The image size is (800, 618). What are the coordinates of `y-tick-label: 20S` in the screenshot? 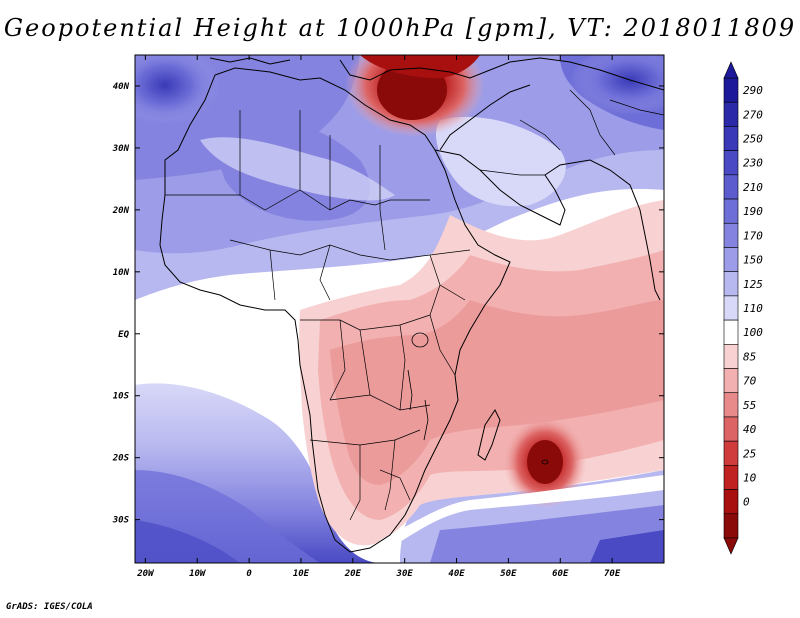 It's located at (121, 459).